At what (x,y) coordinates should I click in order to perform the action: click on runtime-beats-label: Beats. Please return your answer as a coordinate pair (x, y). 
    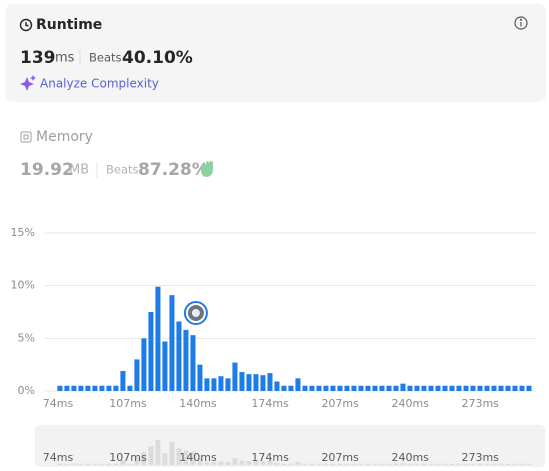
    Looking at the image, I should click on (105, 58).